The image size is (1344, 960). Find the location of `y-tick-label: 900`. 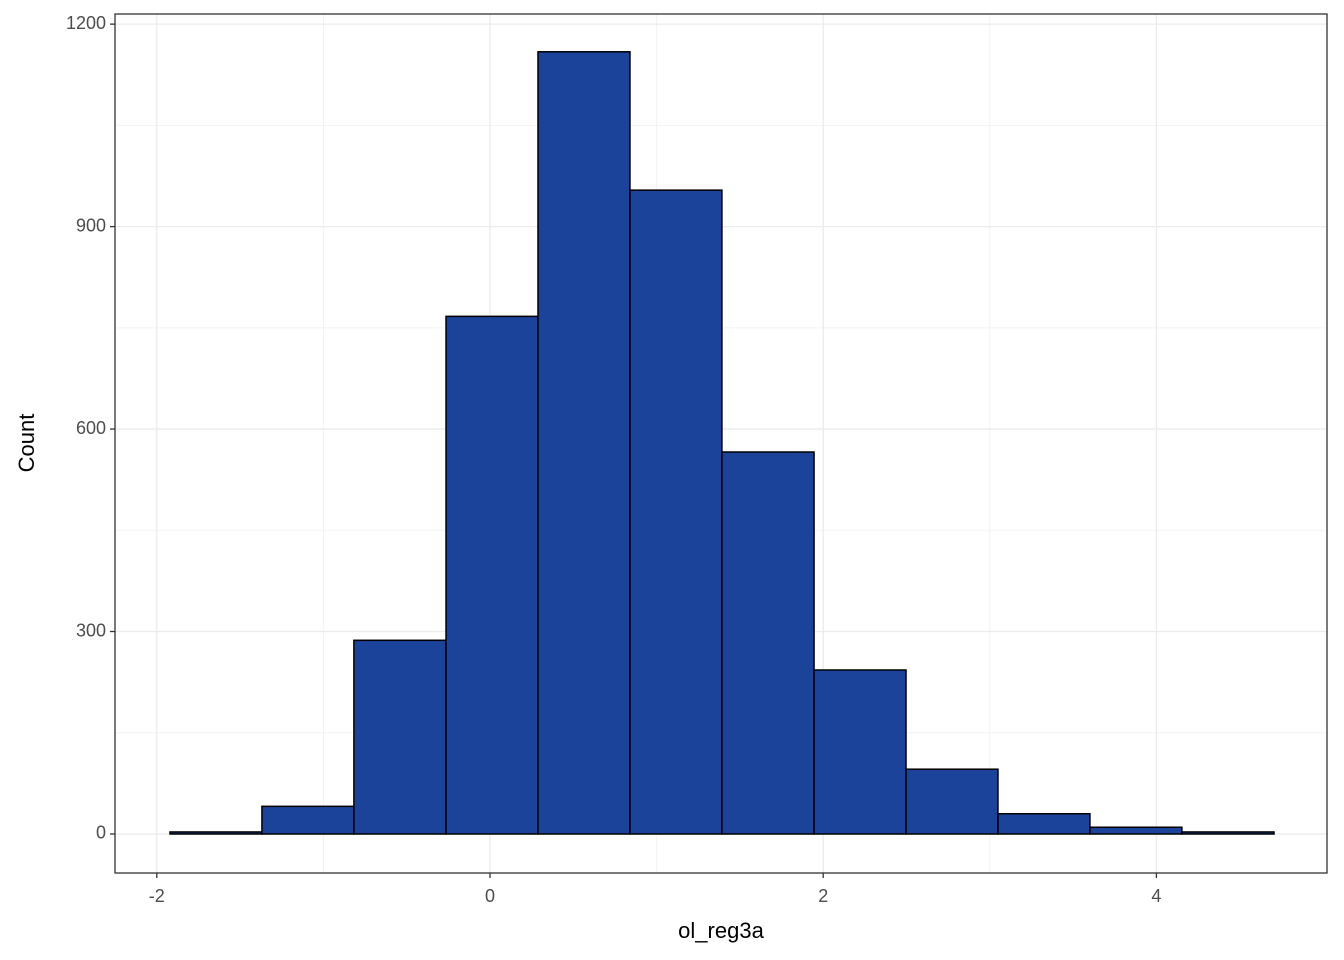

y-tick-label: 900 is located at coordinates (91, 225).